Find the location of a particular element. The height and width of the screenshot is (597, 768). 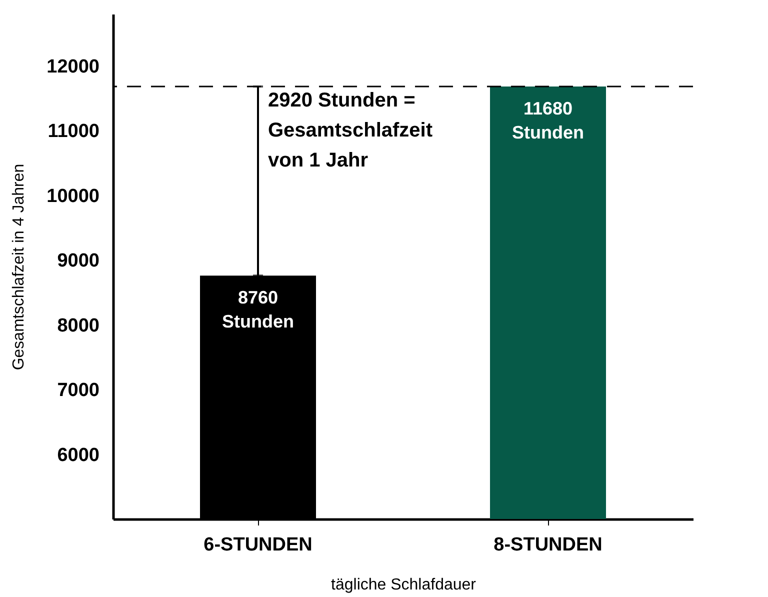

annotation: 2920 Stunden = Gesamtschlafzeit von 1 Jahr is located at coordinates (350, 131).